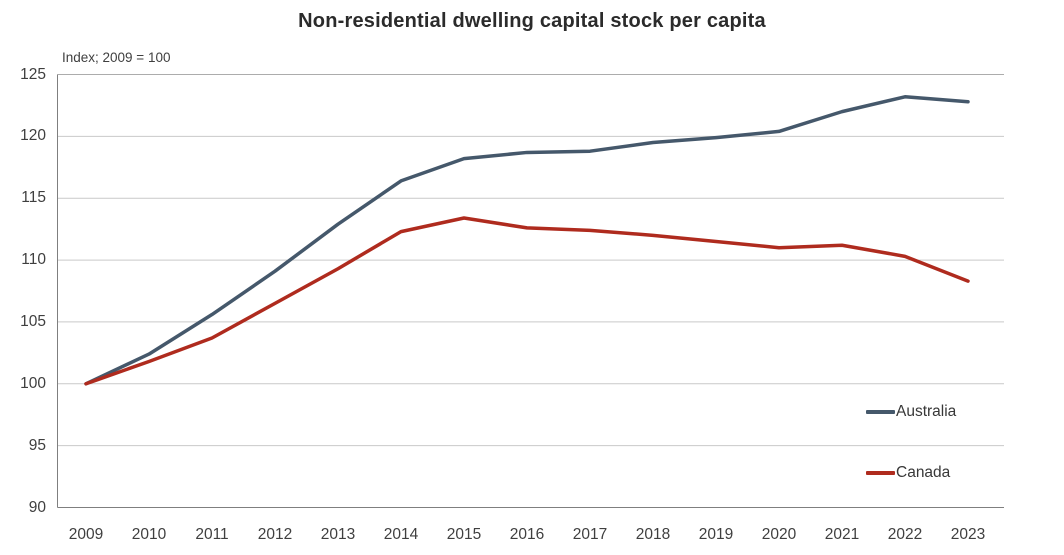 This screenshot has height=555, width=1064. What do you see at coordinates (401, 534) in the screenshot?
I see `x-tick-label: 2014` at bounding box center [401, 534].